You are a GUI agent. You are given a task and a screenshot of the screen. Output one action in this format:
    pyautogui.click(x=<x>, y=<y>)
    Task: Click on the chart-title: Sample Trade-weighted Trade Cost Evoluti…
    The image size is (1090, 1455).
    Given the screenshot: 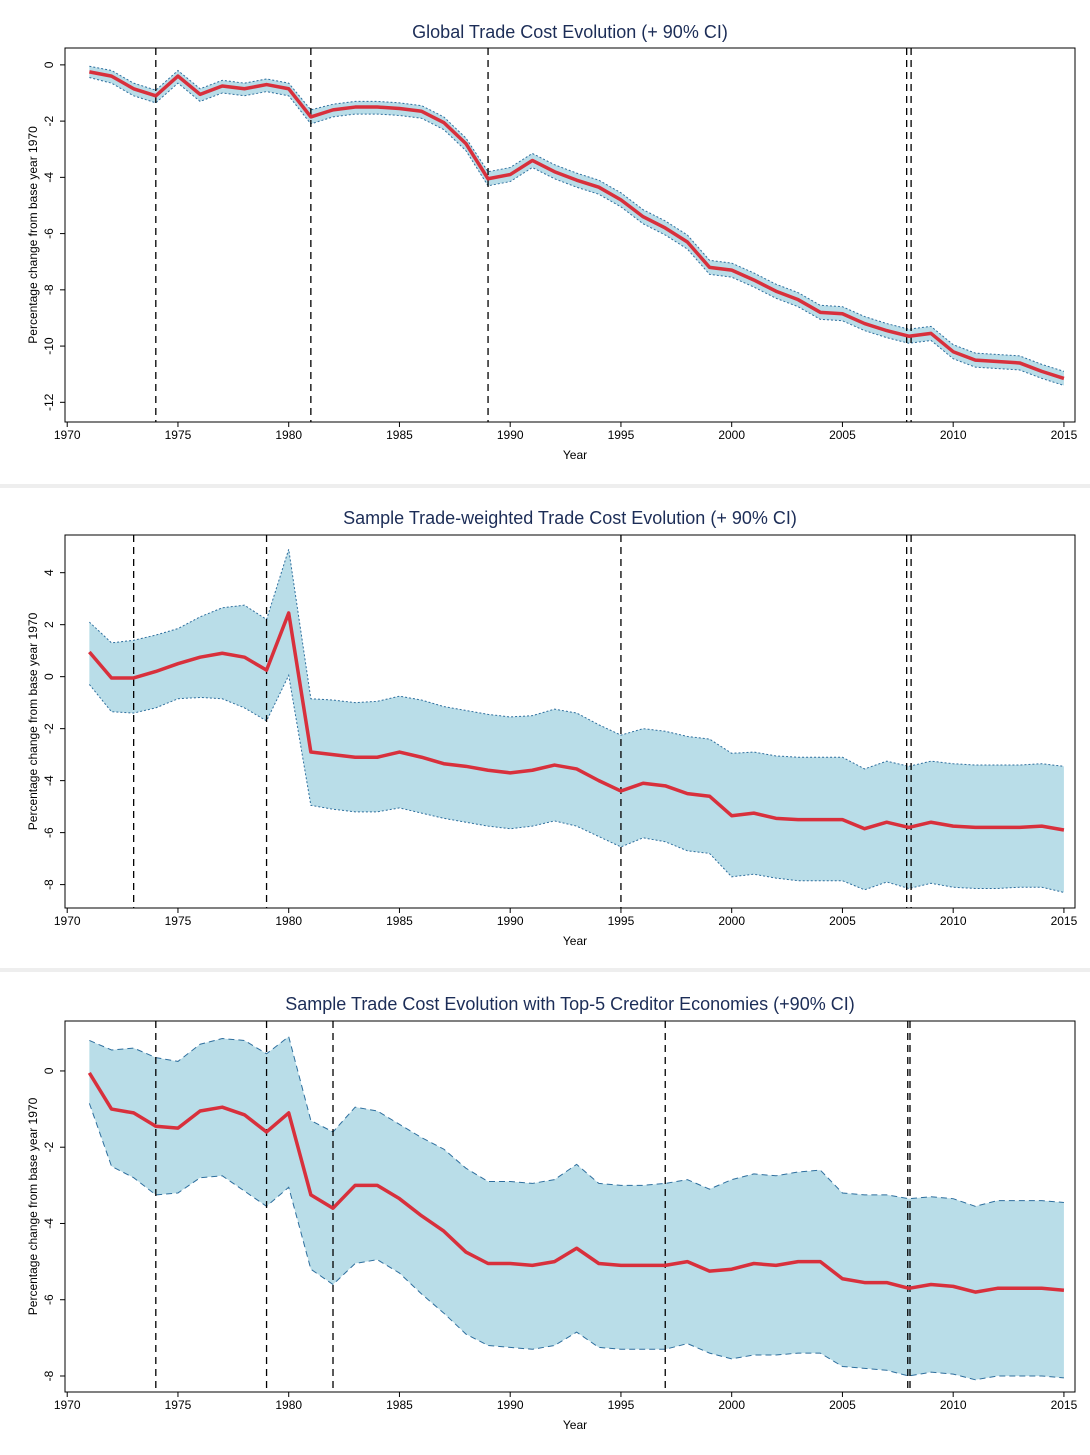 What is the action you would take?
    pyautogui.click(x=570, y=518)
    